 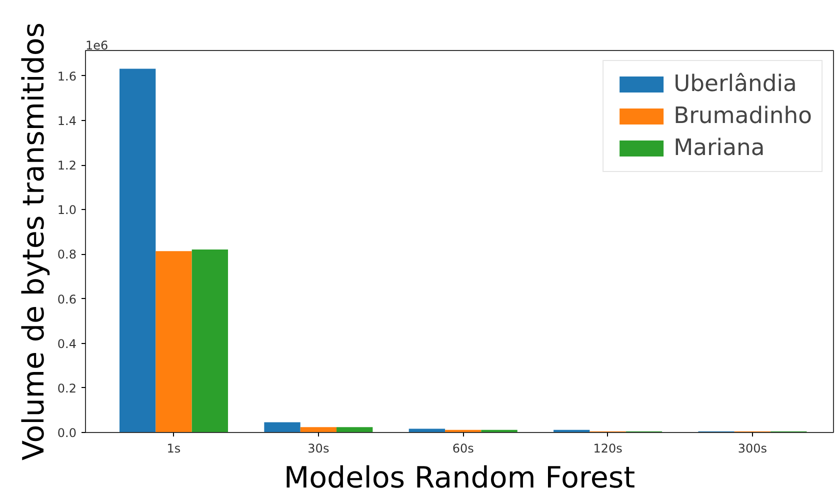 What do you see at coordinates (67, 343) in the screenshot?
I see `y-tick-label: 0.4` at bounding box center [67, 343].